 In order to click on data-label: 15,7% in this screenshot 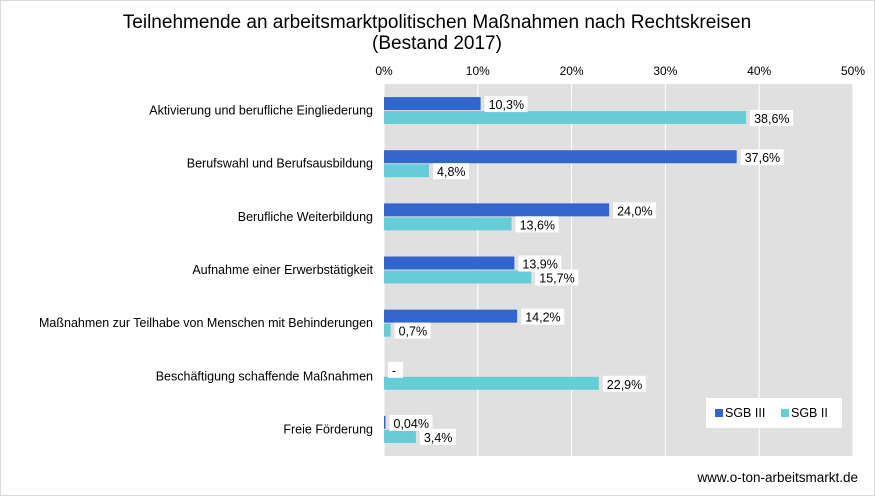, I will do `click(557, 277)`.